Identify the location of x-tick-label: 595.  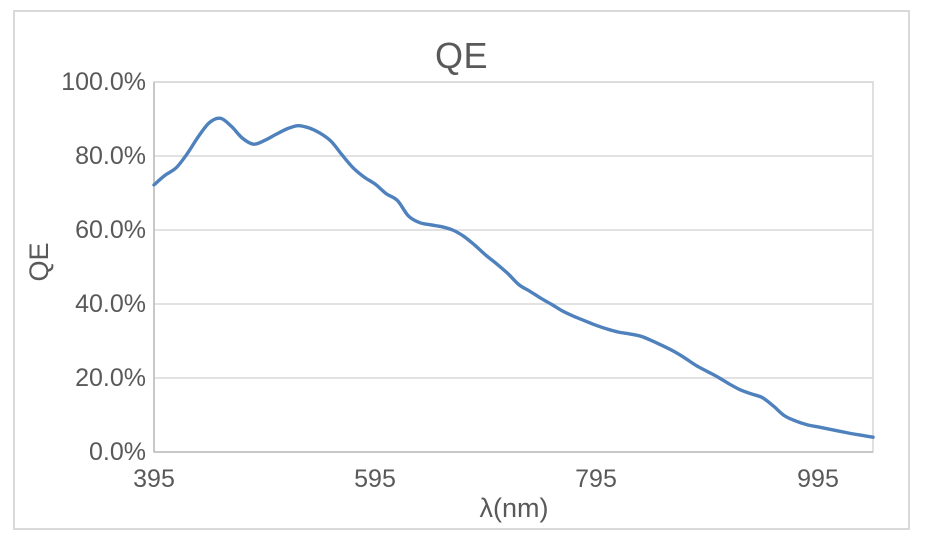
(375, 479).